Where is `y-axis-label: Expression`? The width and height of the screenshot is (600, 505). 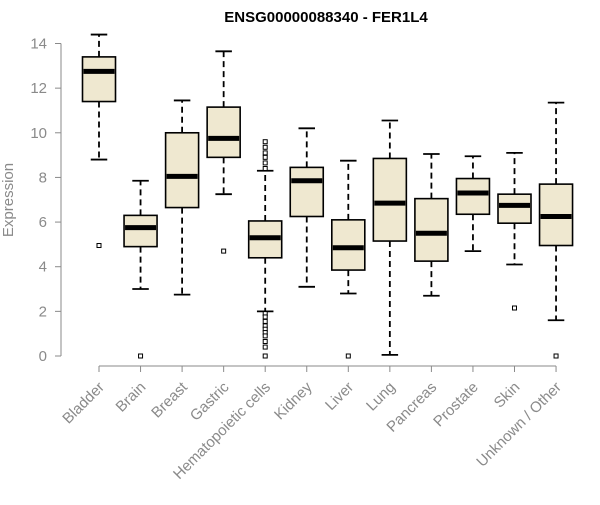 y-axis-label: Expression is located at coordinates (8, 200).